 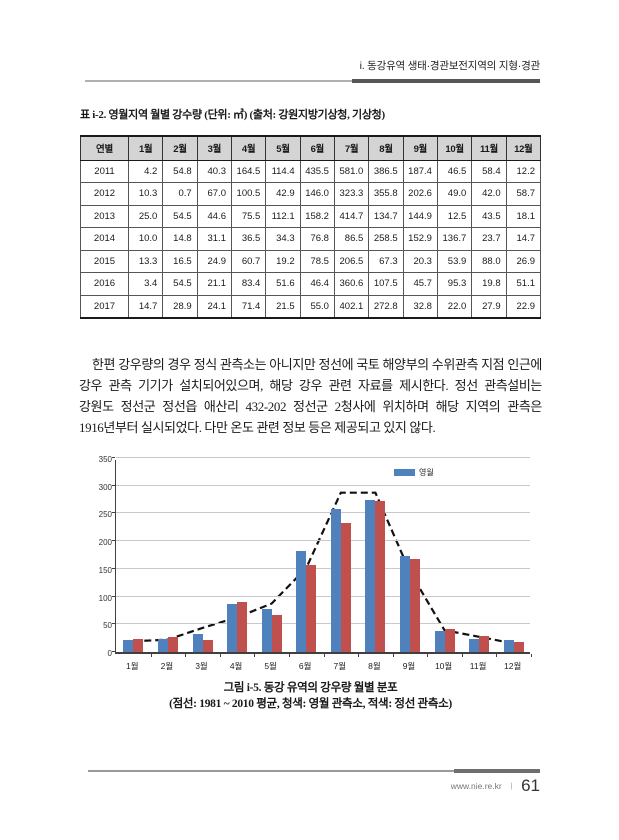 I want to click on y-tick-label: 0, so click(x=109, y=653).